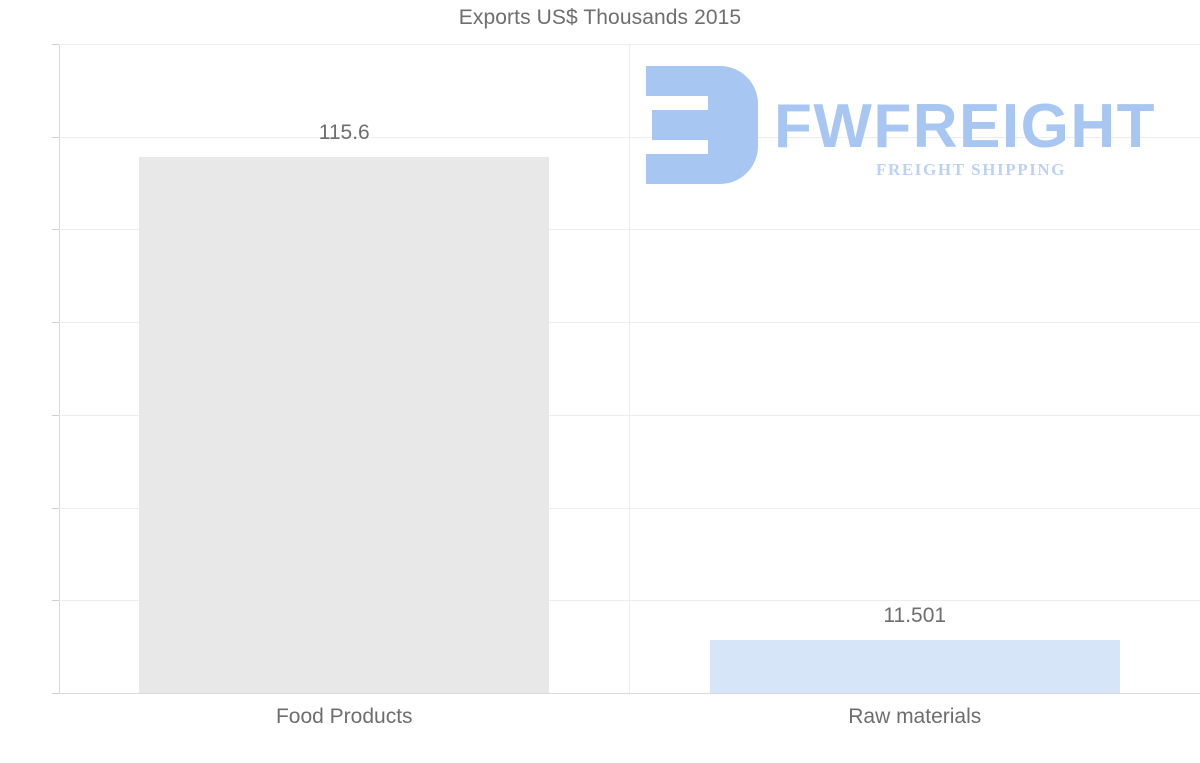  What do you see at coordinates (915, 615) in the screenshot?
I see `bar-value-label: 11.501` at bounding box center [915, 615].